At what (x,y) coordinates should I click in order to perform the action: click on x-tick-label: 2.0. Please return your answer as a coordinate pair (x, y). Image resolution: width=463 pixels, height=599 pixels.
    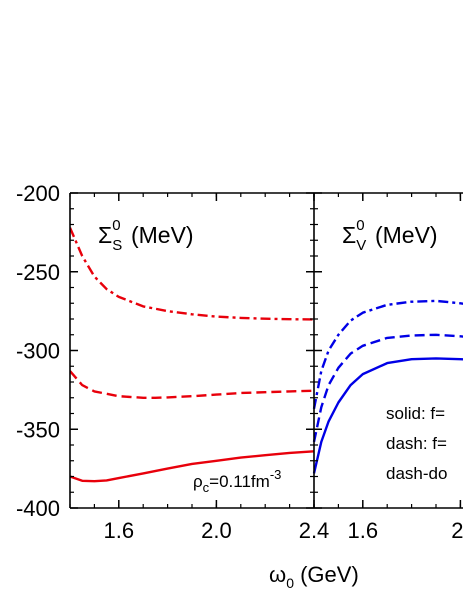
    Looking at the image, I should click on (216, 530).